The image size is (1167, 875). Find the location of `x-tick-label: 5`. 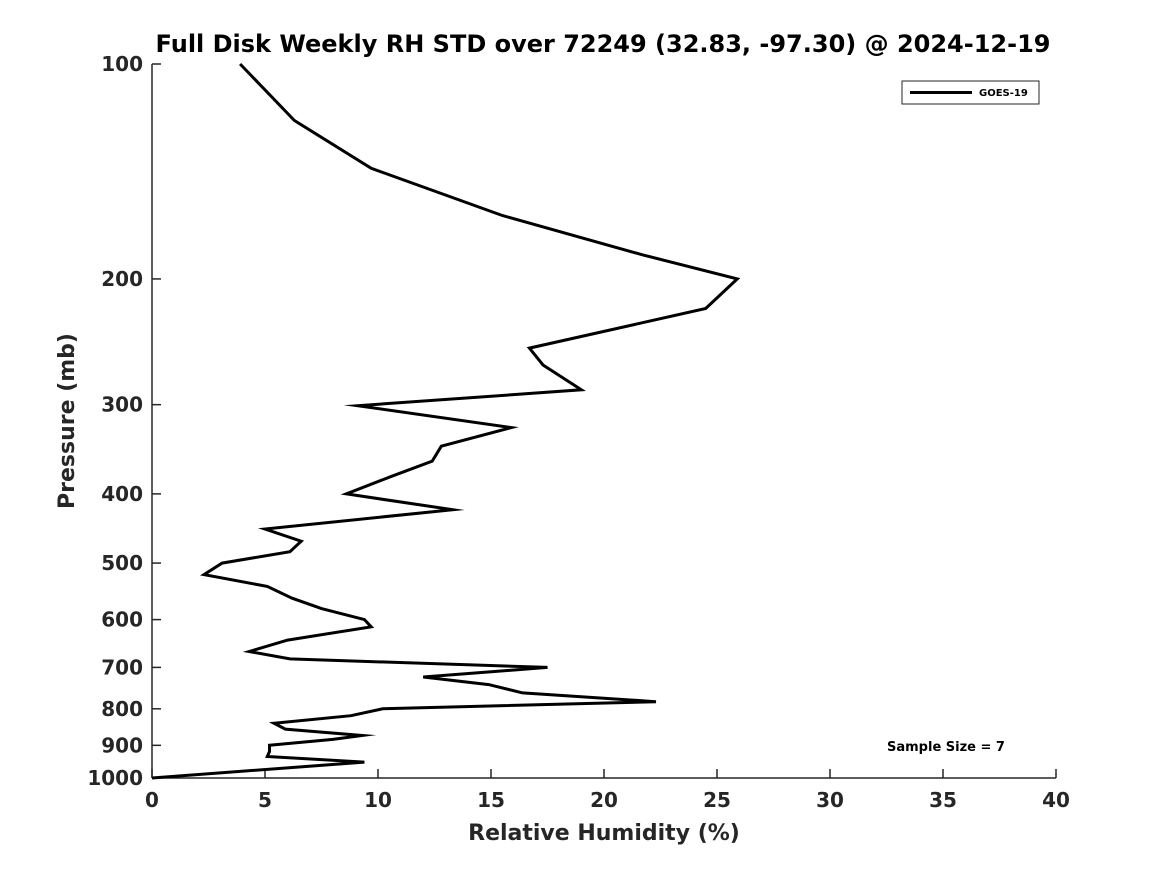

x-tick-label: 5 is located at coordinates (265, 800).